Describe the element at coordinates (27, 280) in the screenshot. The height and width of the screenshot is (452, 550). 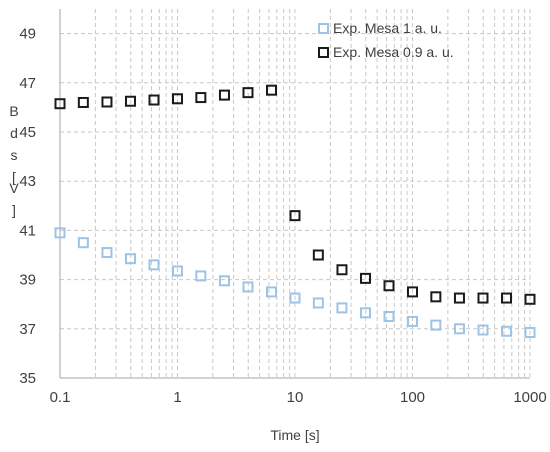
I see `y-tick-label: 39` at that location.